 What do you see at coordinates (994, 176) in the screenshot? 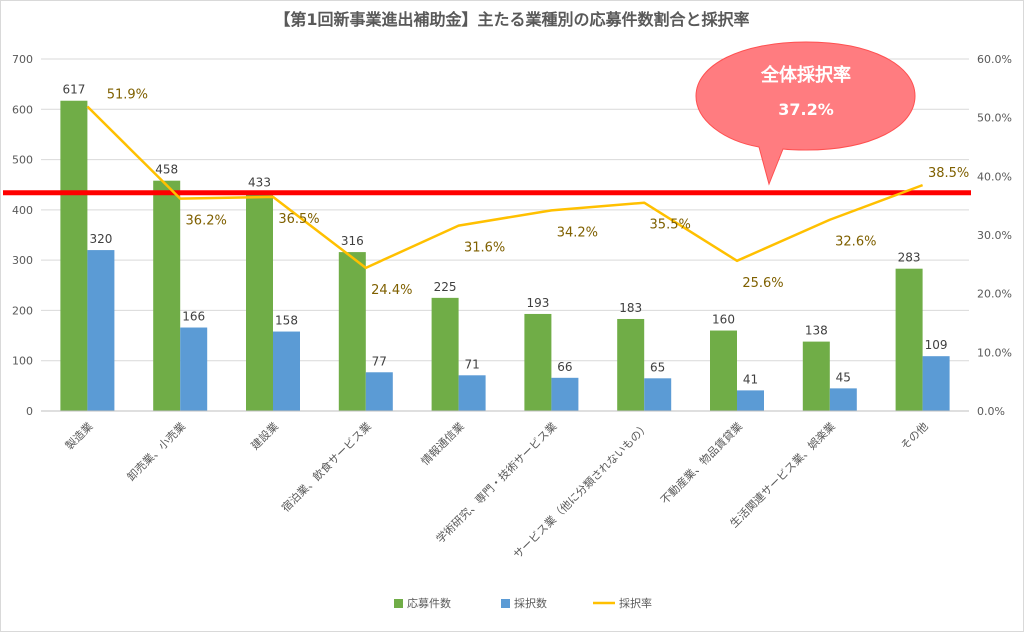
I see `right-tick-label: 40.0%` at bounding box center [994, 176].